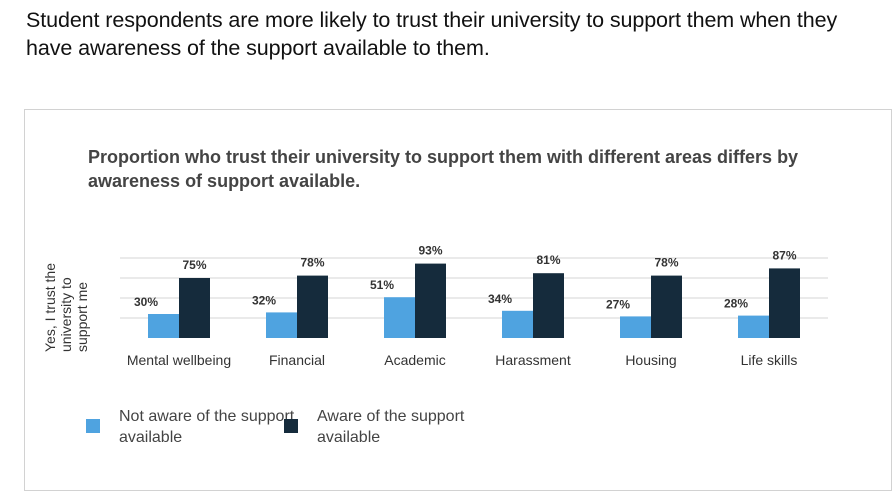 The height and width of the screenshot is (491, 892). What do you see at coordinates (194, 265) in the screenshot?
I see `data-label-mental-wellbeing-series-1: 75%` at bounding box center [194, 265].